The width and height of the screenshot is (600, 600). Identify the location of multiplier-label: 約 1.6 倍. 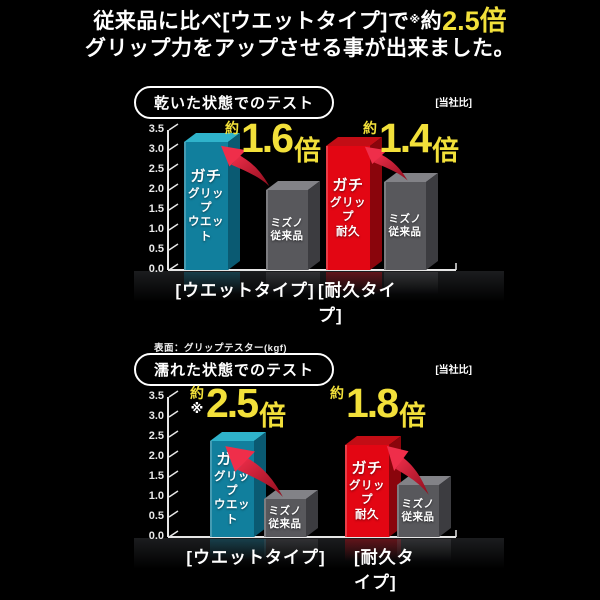
(273, 143).